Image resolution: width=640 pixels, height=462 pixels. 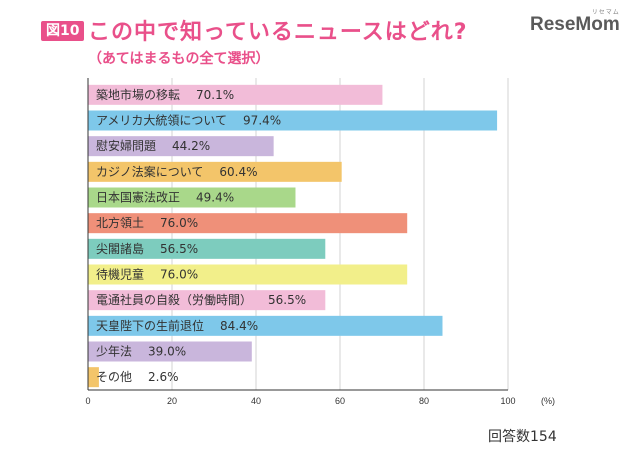 I want to click on bar-label: カジノ法案について 60.4%, so click(x=177, y=171).